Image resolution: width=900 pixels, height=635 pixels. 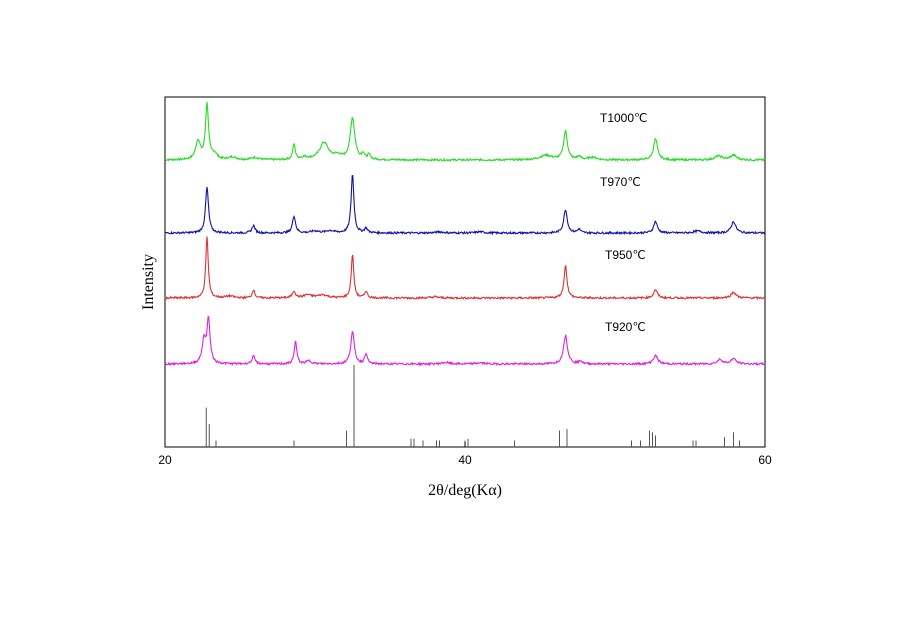 I want to click on series-line-T920℃, so click(x=465, y=341).